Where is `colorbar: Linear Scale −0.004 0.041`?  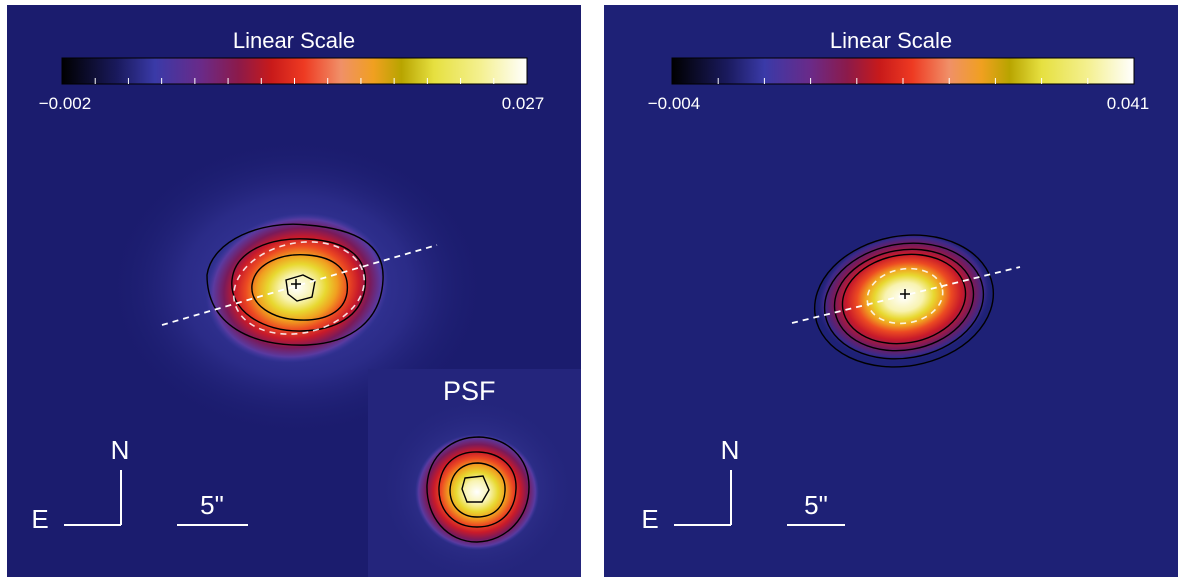
colorbar: Linear Scale −0.004 0.041 is located at coordinates (899, 70).